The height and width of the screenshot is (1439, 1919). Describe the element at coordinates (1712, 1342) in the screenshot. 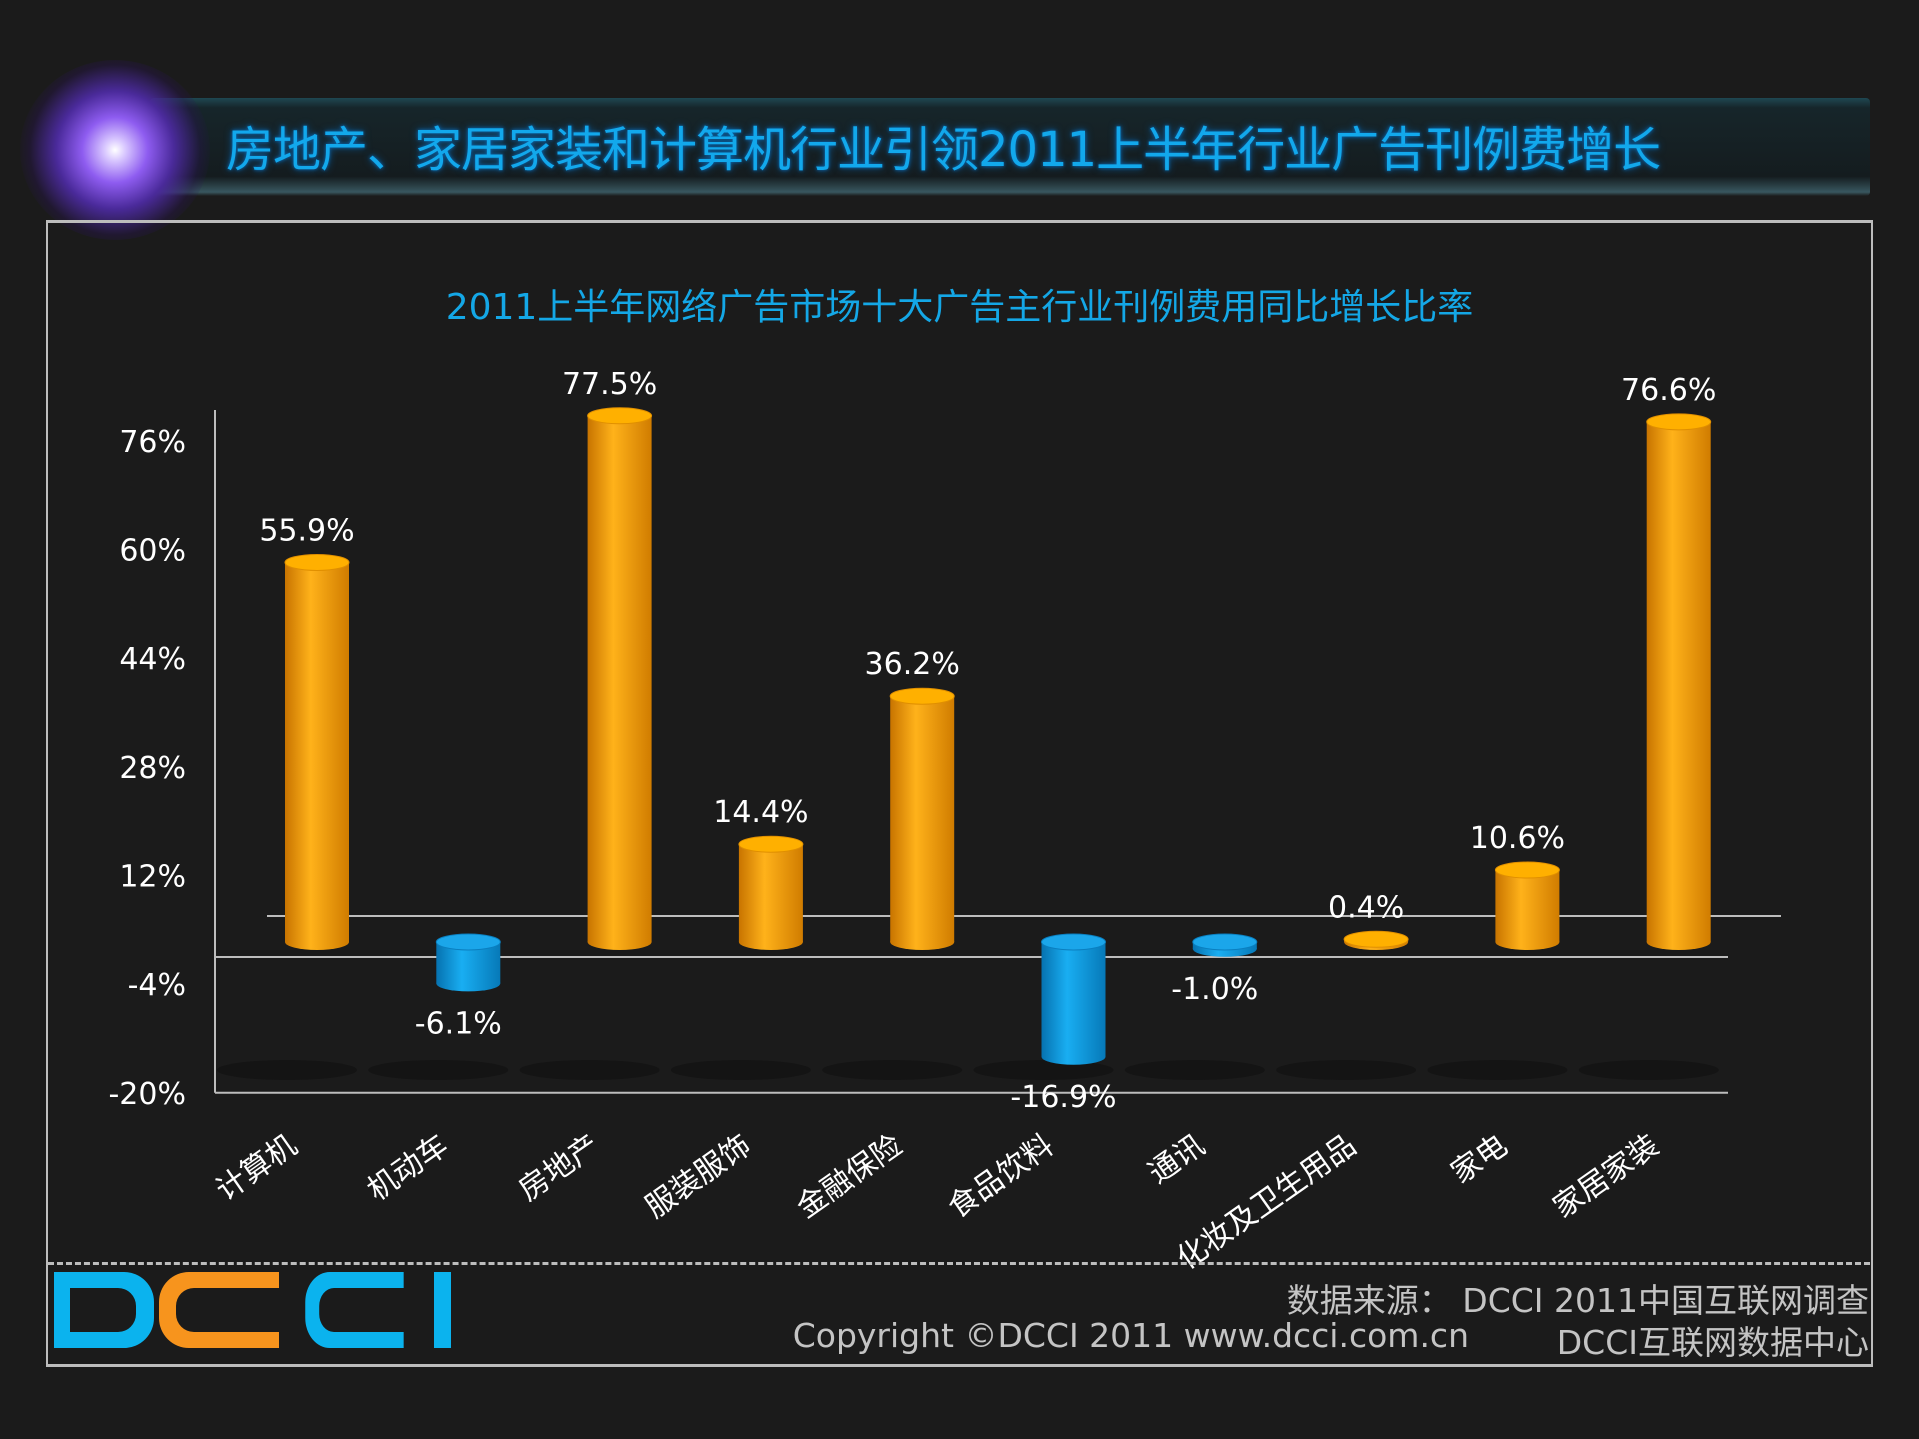

I see `organization: DCCI互联网数据中心` at that location.